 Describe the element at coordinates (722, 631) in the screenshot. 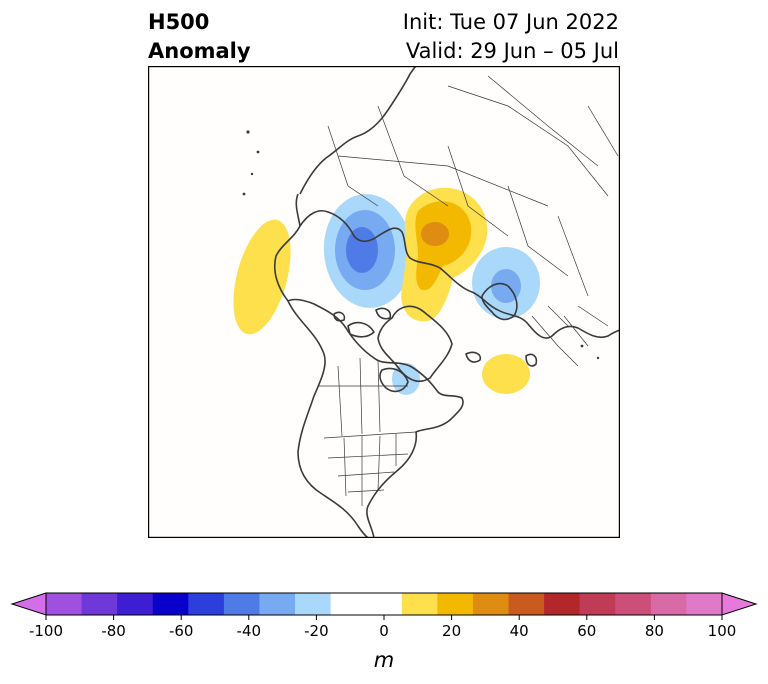

I see `colorbar-tick-label: 100` at that location.